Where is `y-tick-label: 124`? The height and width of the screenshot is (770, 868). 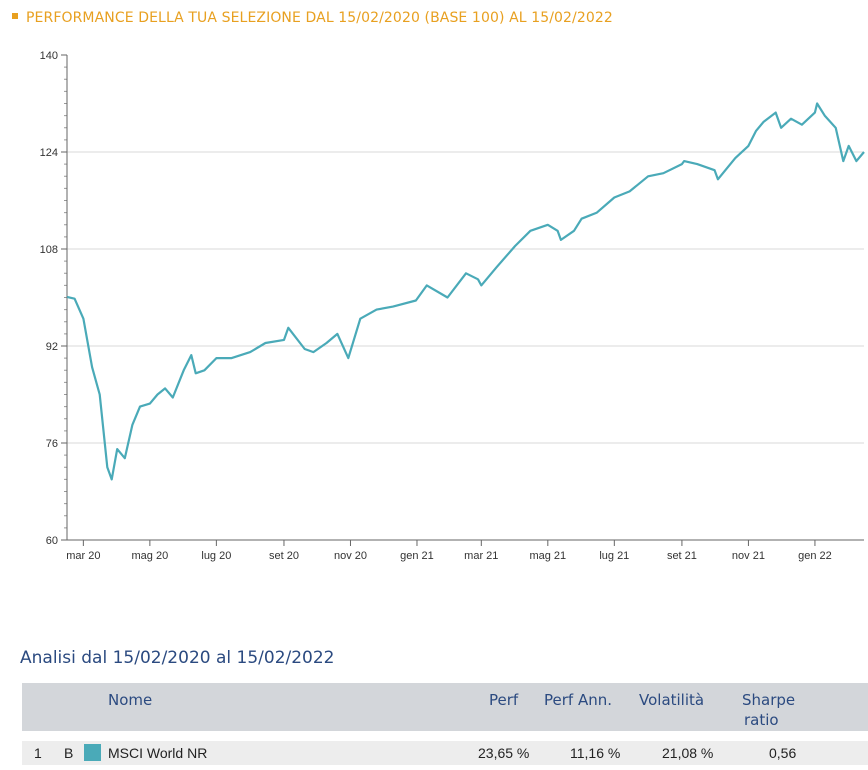 y-tick-label: 124 is located at coordinates (49, 153).